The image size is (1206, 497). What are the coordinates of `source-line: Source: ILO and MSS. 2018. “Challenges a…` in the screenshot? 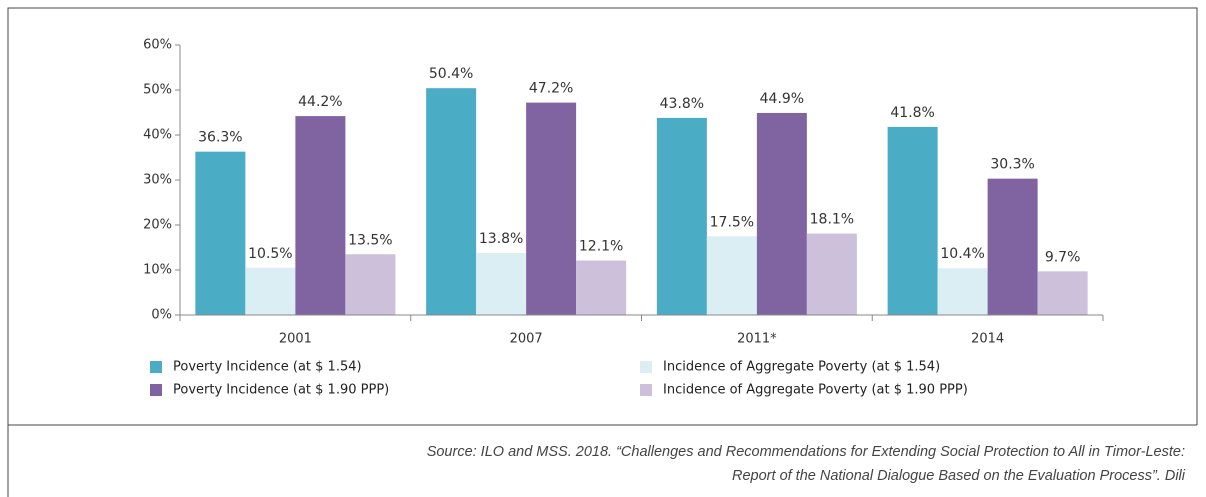 It's located at (806, 452).